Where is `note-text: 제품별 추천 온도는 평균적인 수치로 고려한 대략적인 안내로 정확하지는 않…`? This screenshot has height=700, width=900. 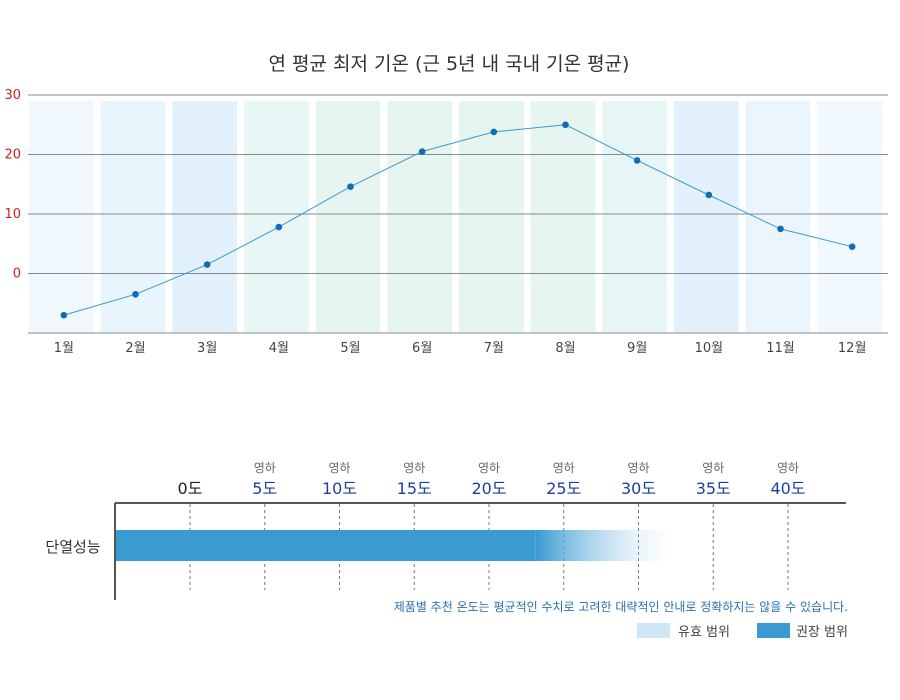
note-text: 제품별 추천 온도는 평균적인 수치로 고려한 대략적인 안내로 정확하지는 않… is located at coordinates (621, 606).